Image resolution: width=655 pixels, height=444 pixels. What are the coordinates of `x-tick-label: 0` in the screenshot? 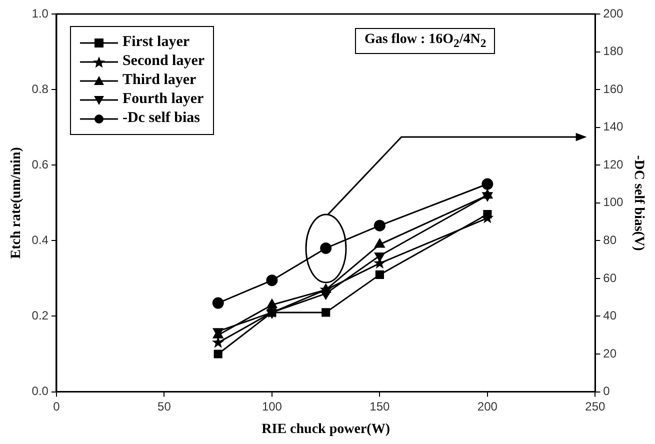 It's located at (56, 406).